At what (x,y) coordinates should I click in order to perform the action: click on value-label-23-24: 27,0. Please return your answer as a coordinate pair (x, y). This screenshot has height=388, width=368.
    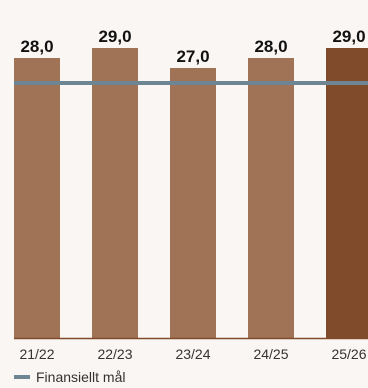
    Looking at the image, I should click on (192, 56).